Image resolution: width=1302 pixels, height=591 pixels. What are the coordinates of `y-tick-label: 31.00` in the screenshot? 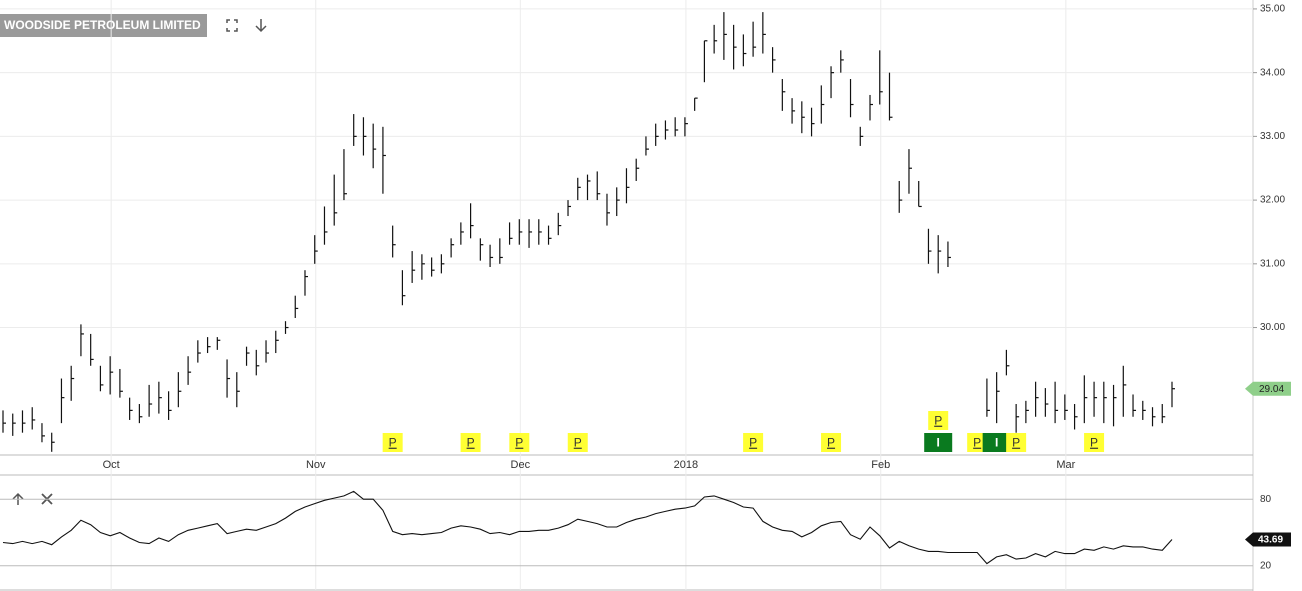 It's located at (1272, 263).